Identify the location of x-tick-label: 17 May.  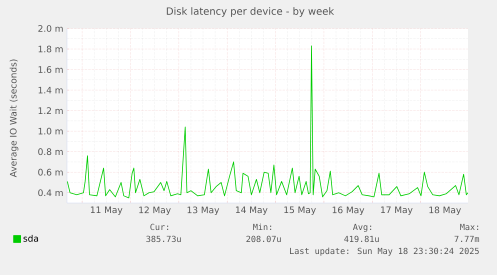
(397, 210).